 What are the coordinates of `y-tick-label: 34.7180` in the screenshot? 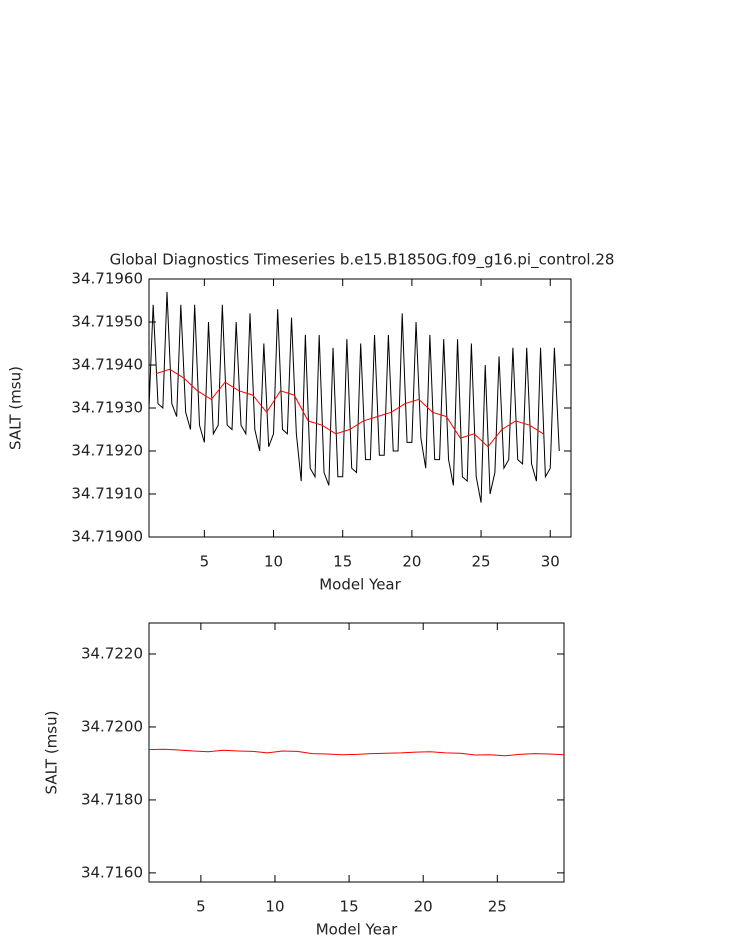 It's located at (112, 799).